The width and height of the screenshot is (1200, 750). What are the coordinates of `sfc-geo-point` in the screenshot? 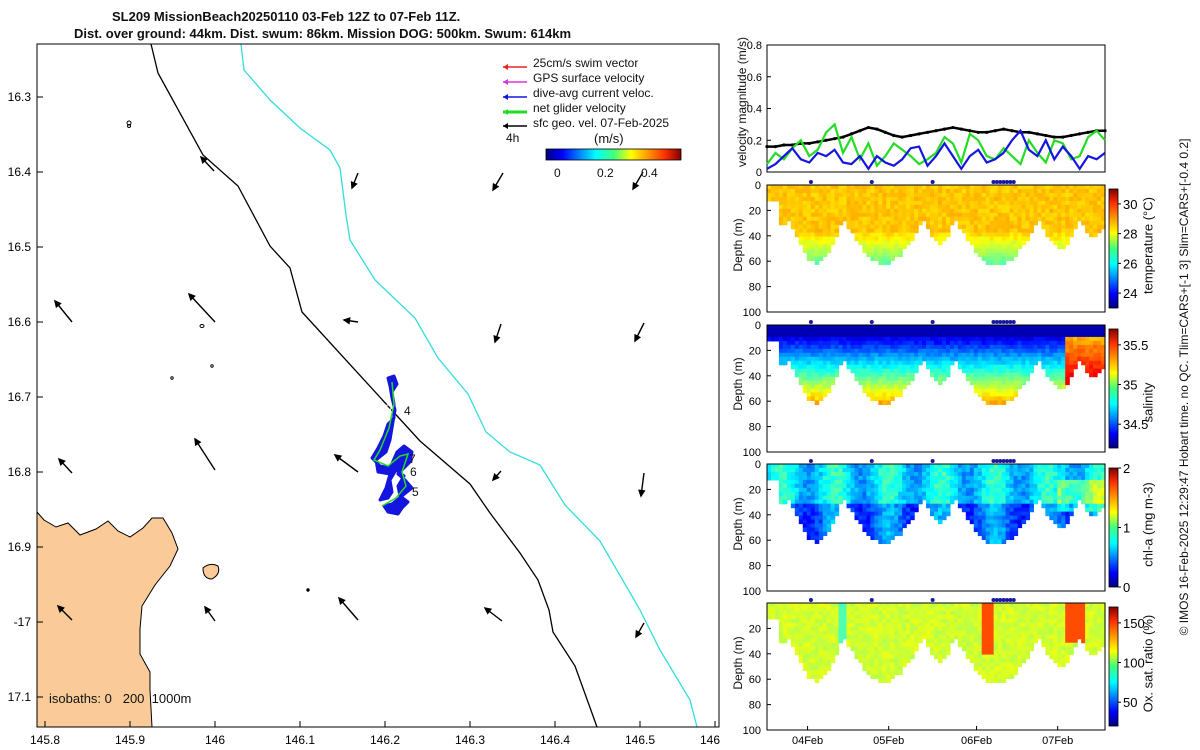 It's located at (894, 135).